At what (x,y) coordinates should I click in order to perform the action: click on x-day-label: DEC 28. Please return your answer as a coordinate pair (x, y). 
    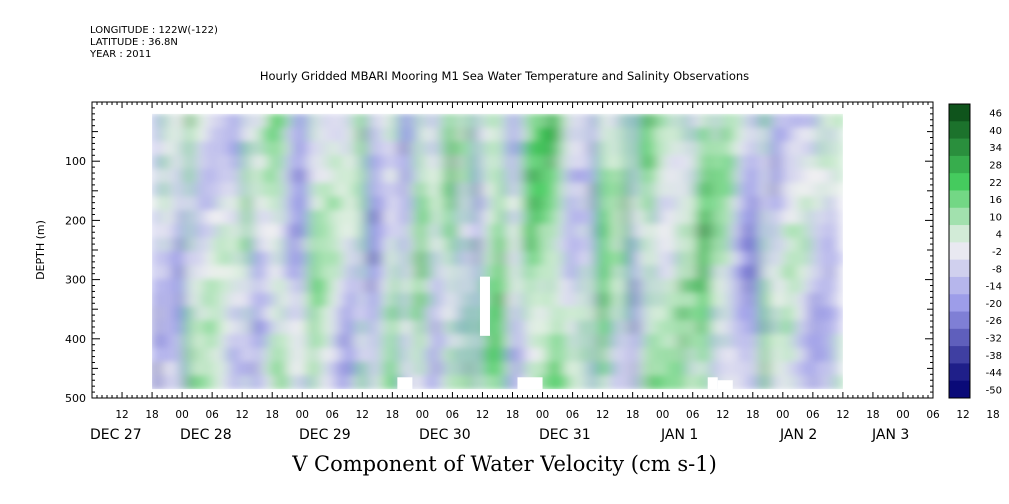
    Looking at the image, I should click on (206, 435).